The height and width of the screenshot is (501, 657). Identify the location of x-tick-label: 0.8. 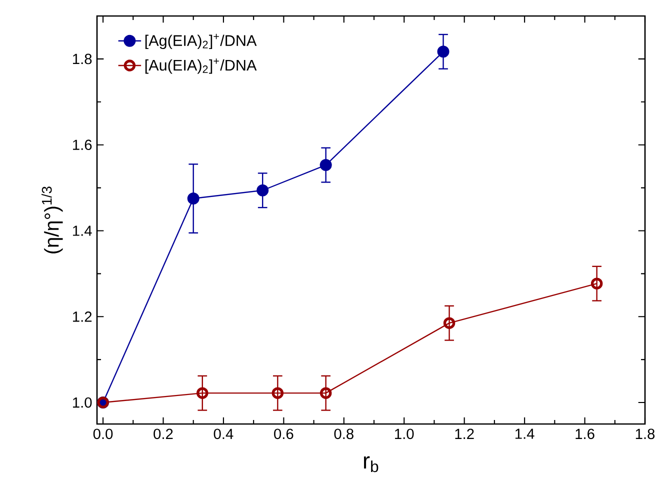
(344, 434).